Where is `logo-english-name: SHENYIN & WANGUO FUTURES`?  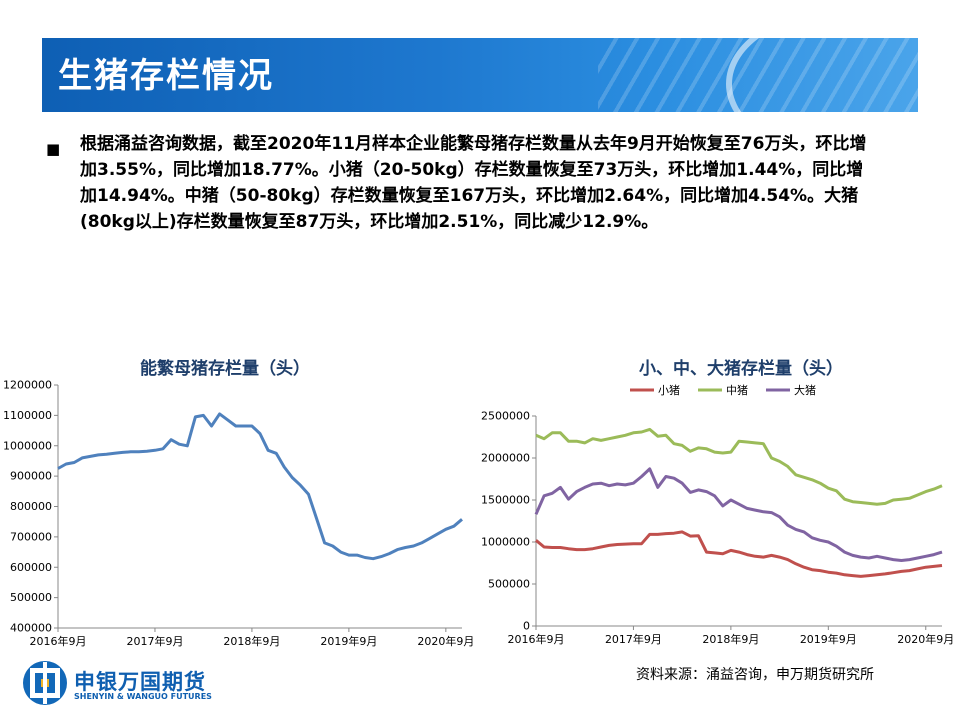
logo-english-name: SHENYIN & WANGUO FUTURES is located at coordinates (143, 696).